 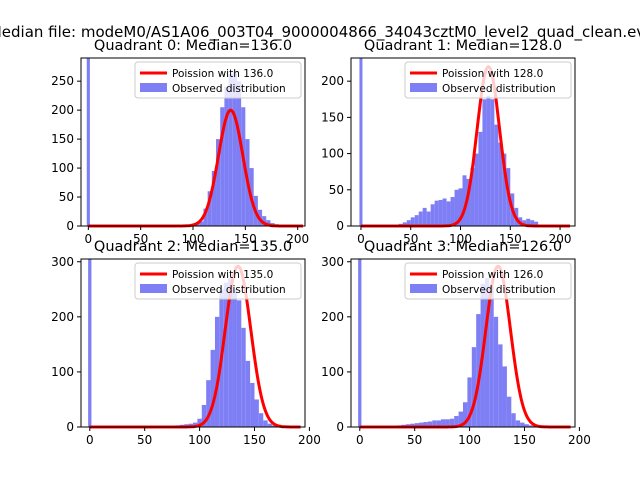 I want to click on legend-model-label: Poission with 135.0, so click(x=222, y=275).